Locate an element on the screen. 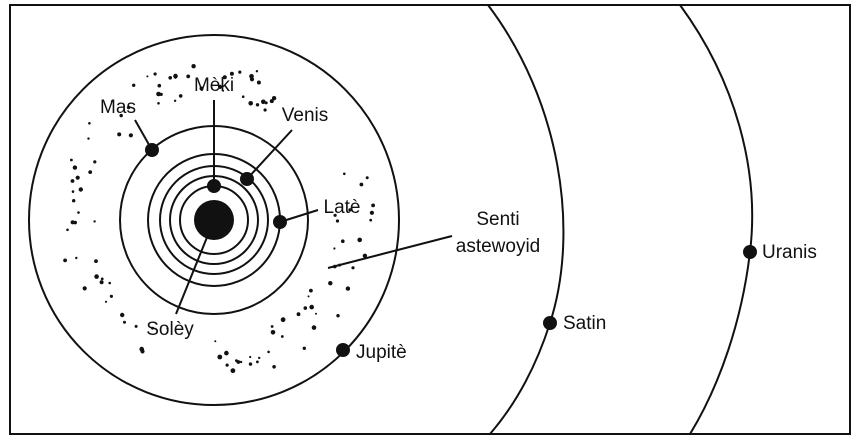 The image size is (856, 438). uranus is located at coordinates (750, 252).